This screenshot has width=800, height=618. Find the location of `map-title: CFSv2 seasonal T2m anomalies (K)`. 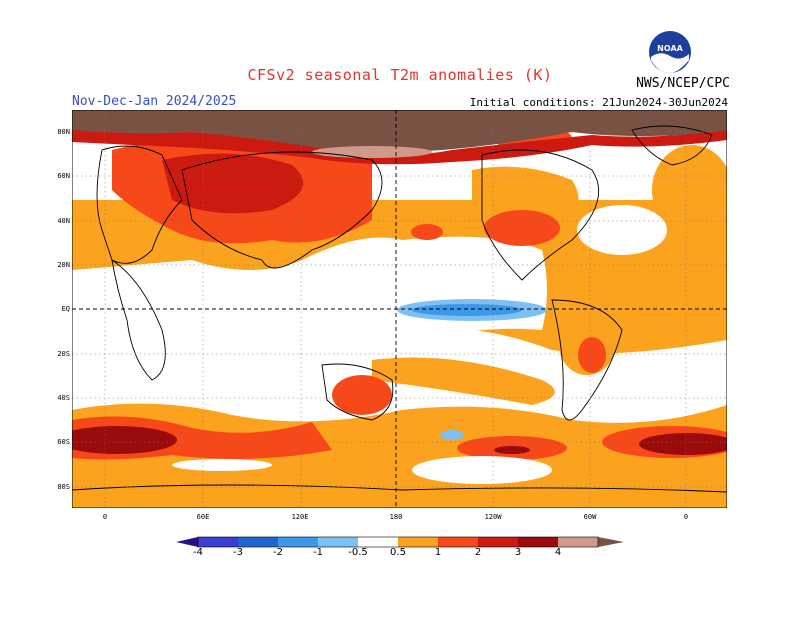

map-title: CFSv2 seasonal T2m anomalies (K) is located at coordinates (400, 75).